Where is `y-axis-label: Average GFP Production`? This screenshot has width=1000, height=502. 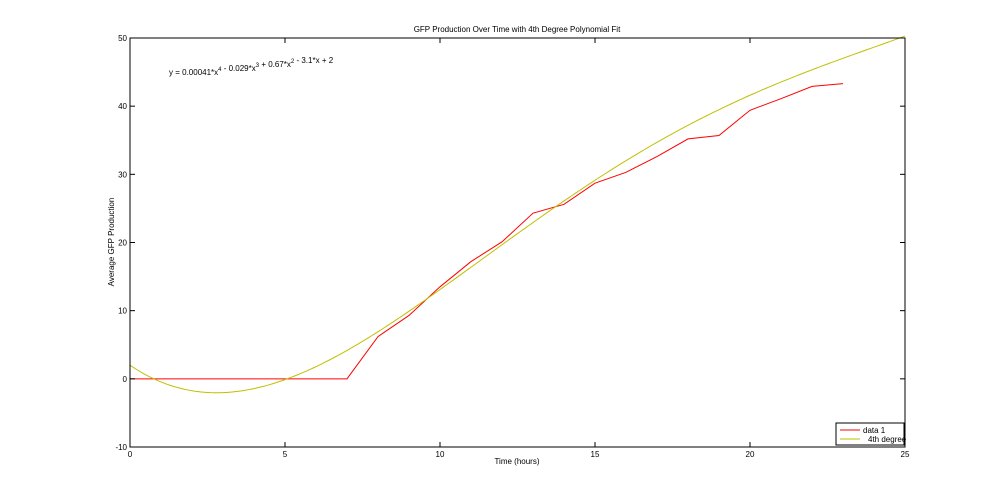
y-axis-label: Average GFP Production is located at coordinates (111, 242).